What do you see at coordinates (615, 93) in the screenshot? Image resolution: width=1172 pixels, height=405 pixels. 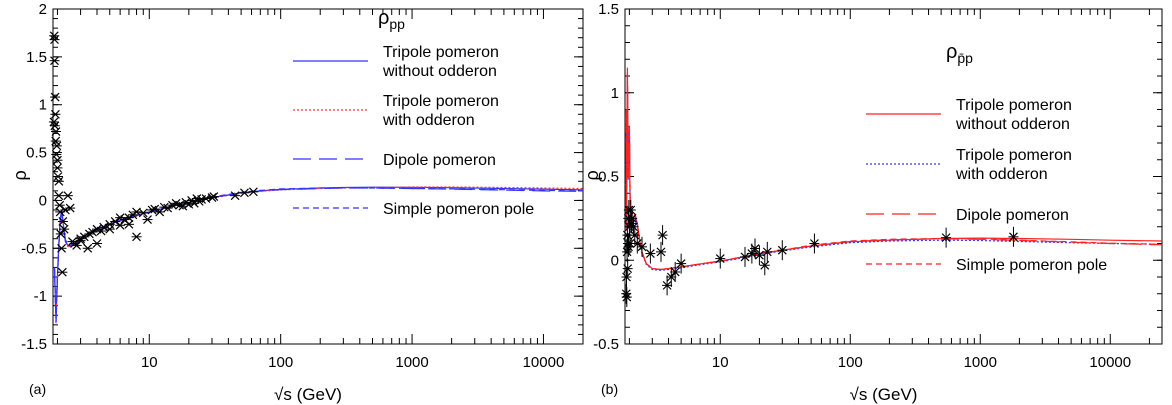 I see `y-tick-label: 1` at bounding box center [615, 93].